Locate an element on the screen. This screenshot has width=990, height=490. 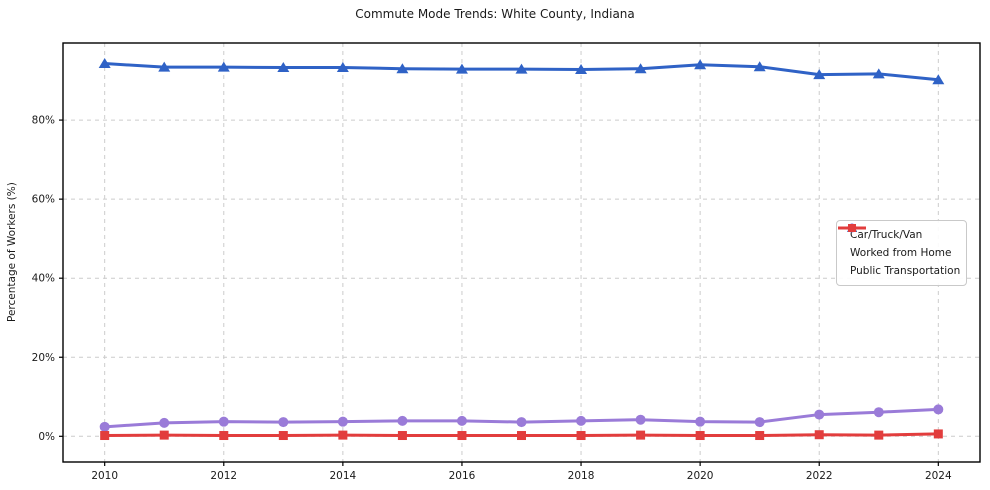
marker-car-truck-van-2018 is located at coordinates (581, 68).